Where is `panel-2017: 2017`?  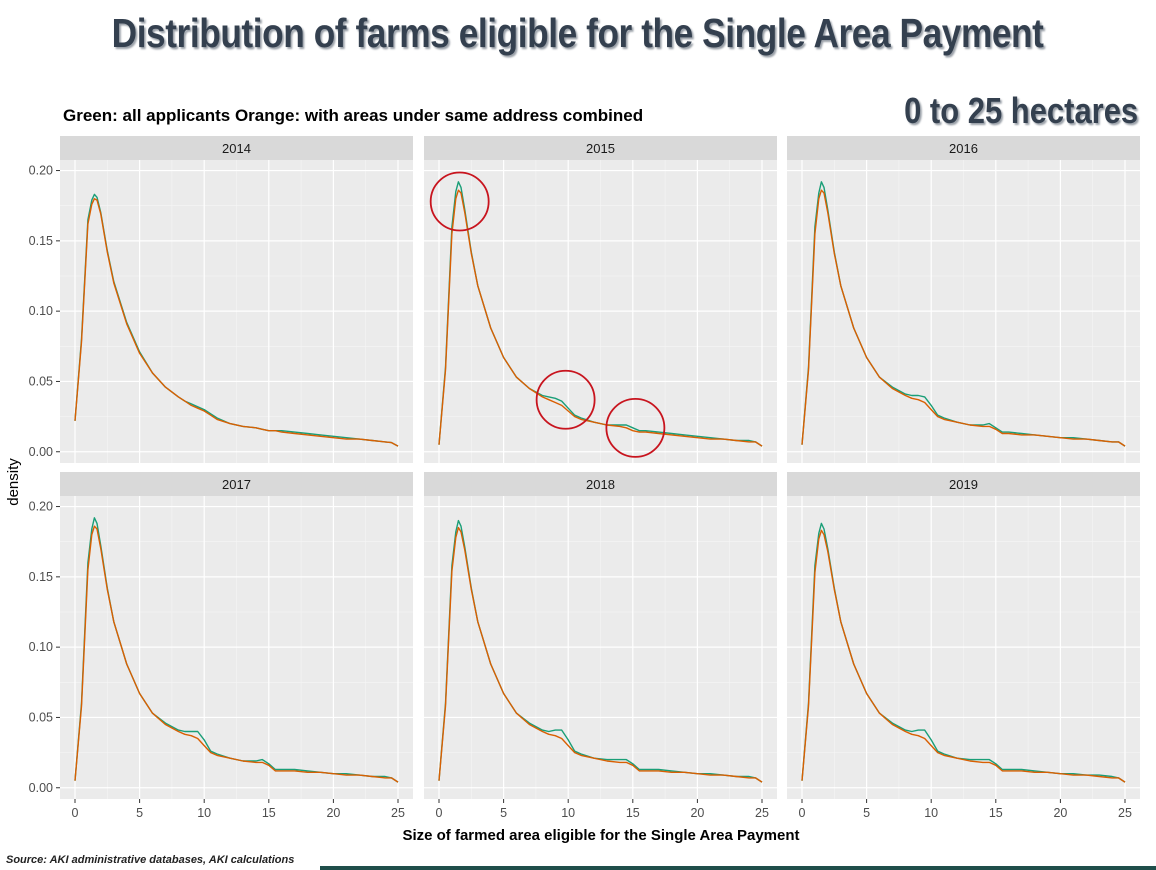
panel-2017: 2017 is located at coordinates (236, 635).